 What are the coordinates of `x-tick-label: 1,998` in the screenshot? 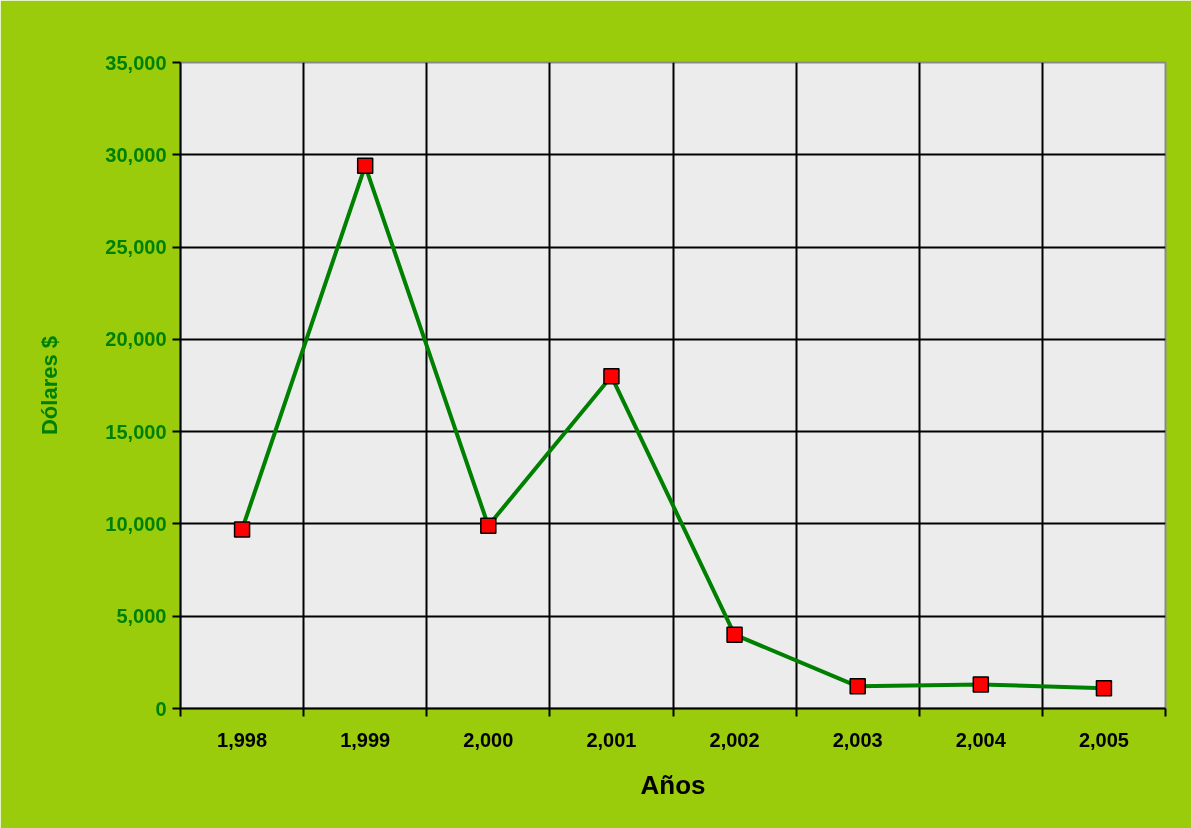 It's located at (242, 739).